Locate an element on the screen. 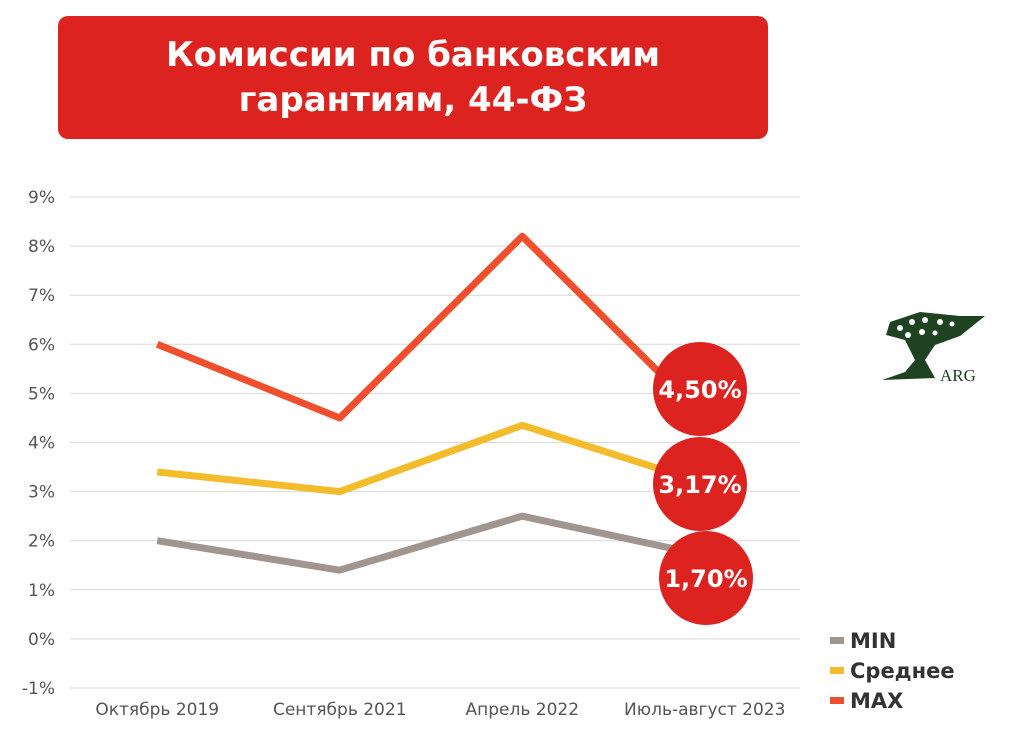  y-tick-label: 2% is located at coordinates (41, 542).